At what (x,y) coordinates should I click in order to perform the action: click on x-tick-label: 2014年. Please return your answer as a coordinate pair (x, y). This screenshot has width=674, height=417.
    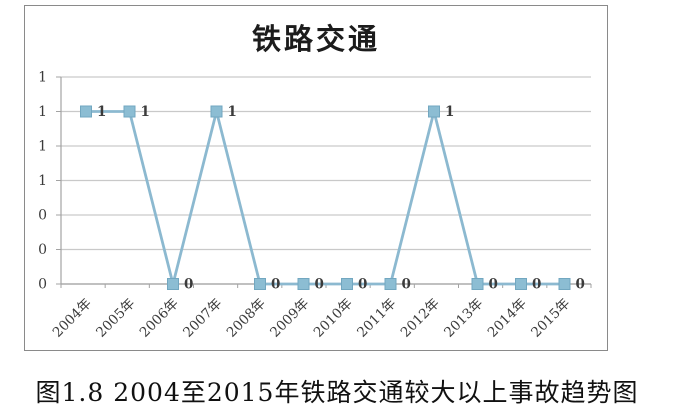
    Looking at the image, I should click on (507, 318).